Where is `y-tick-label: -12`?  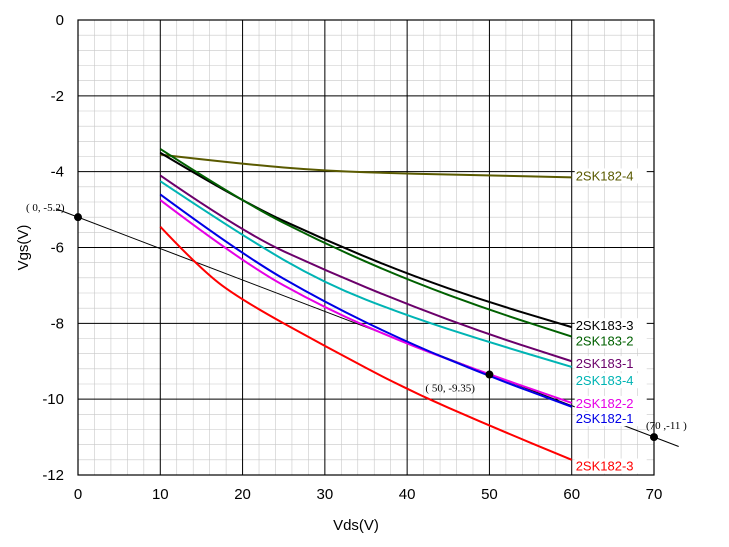
y-tick-label: -12 is located at coordinates (53, 475).